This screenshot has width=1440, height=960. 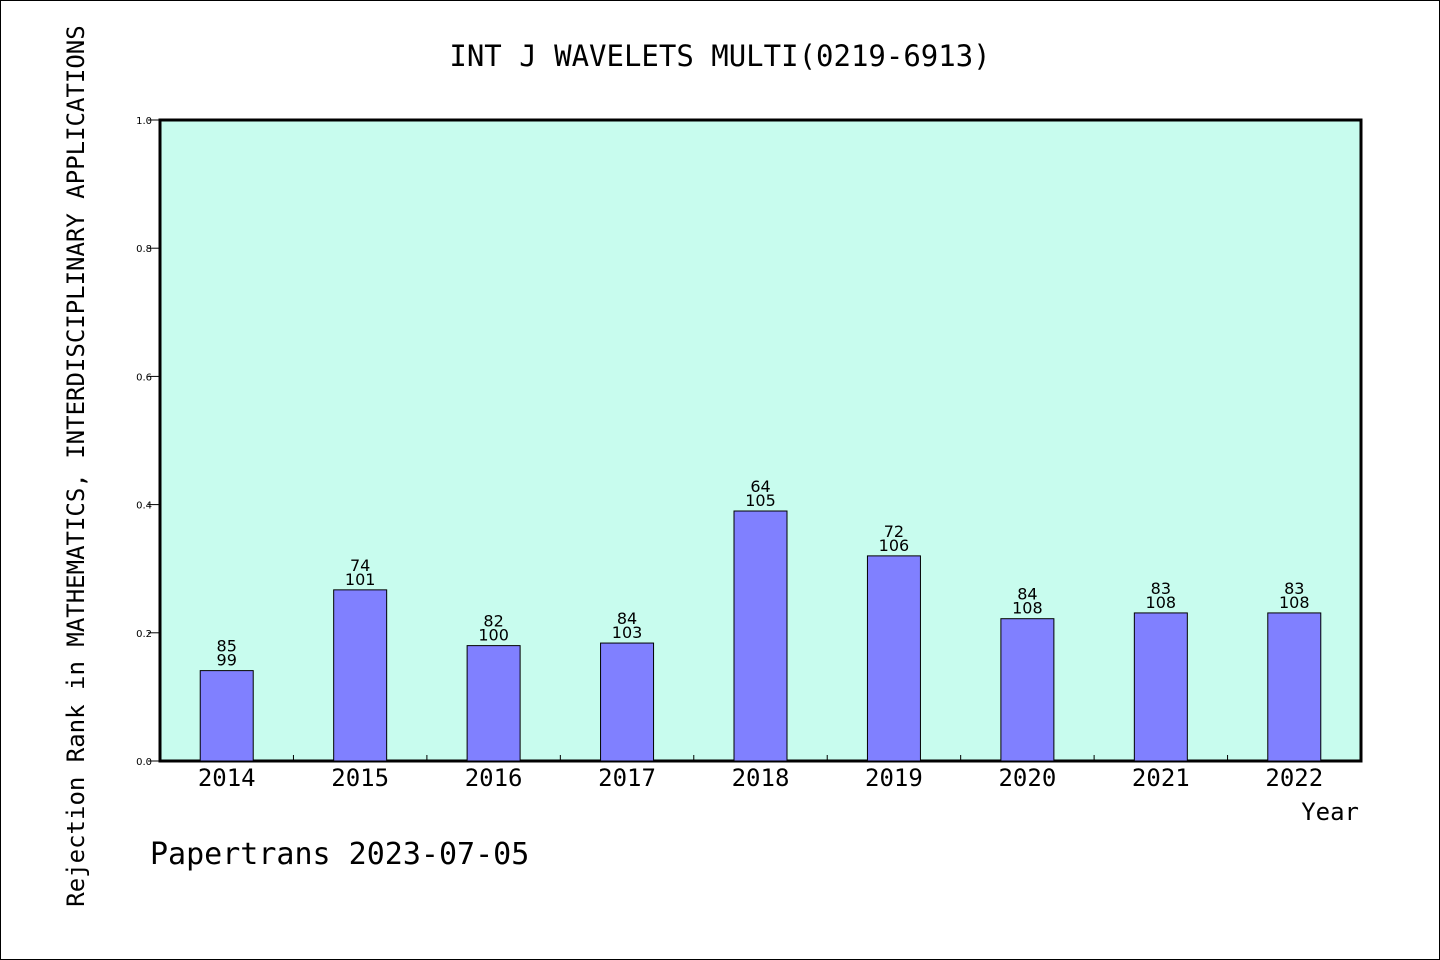 I want to click on x-axis-label: Year, so click(x=1330, y=812).